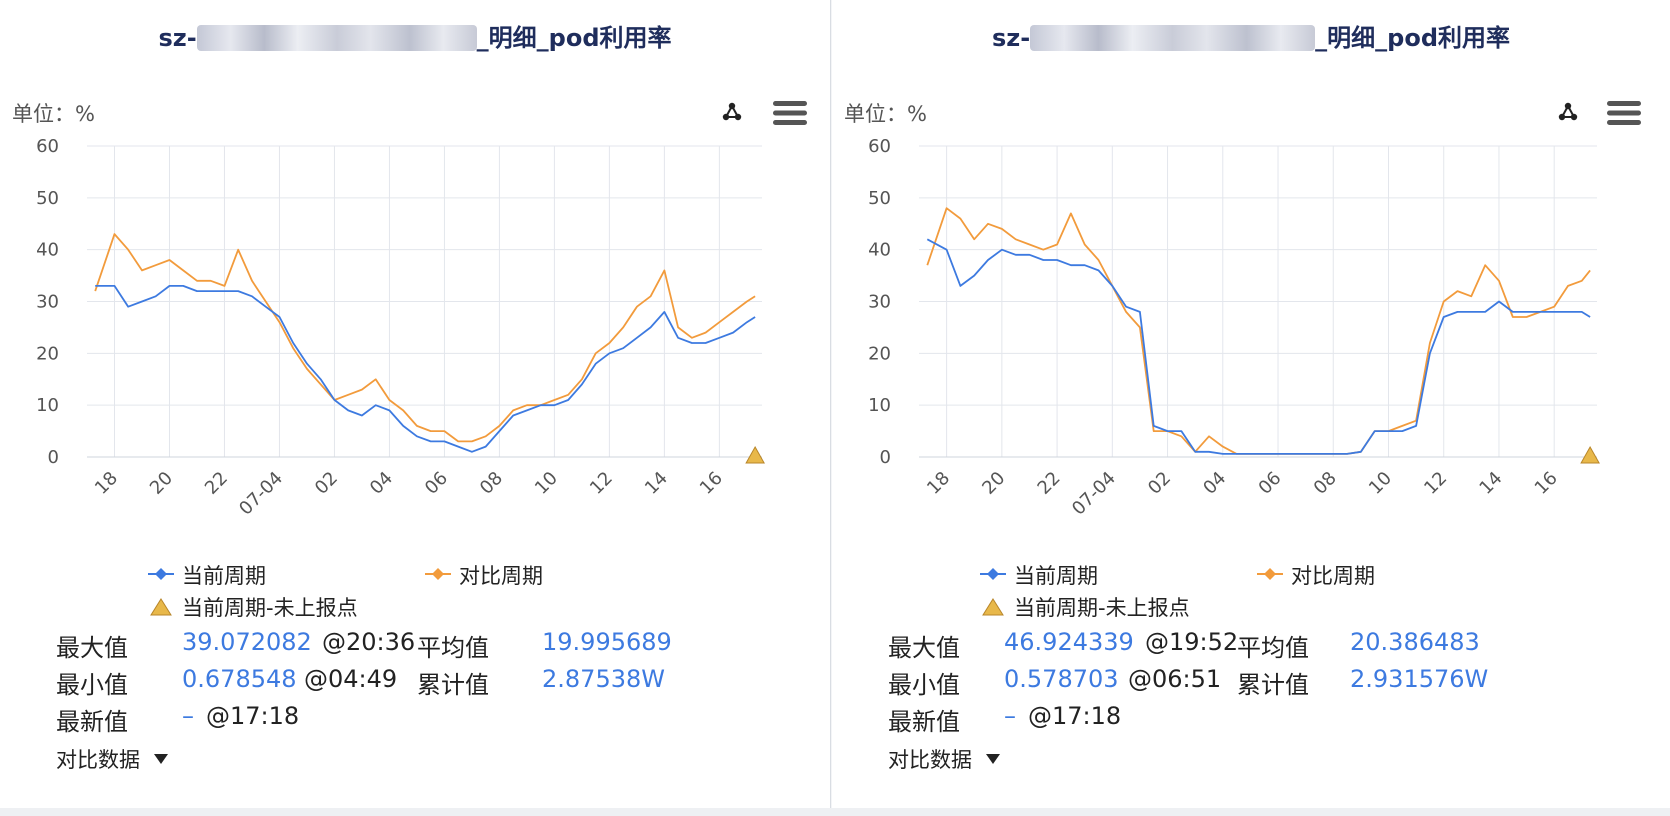 The width and height of the screenshot is (1670, 816). I want to click on page-bottom-strip, so click(835, 812).